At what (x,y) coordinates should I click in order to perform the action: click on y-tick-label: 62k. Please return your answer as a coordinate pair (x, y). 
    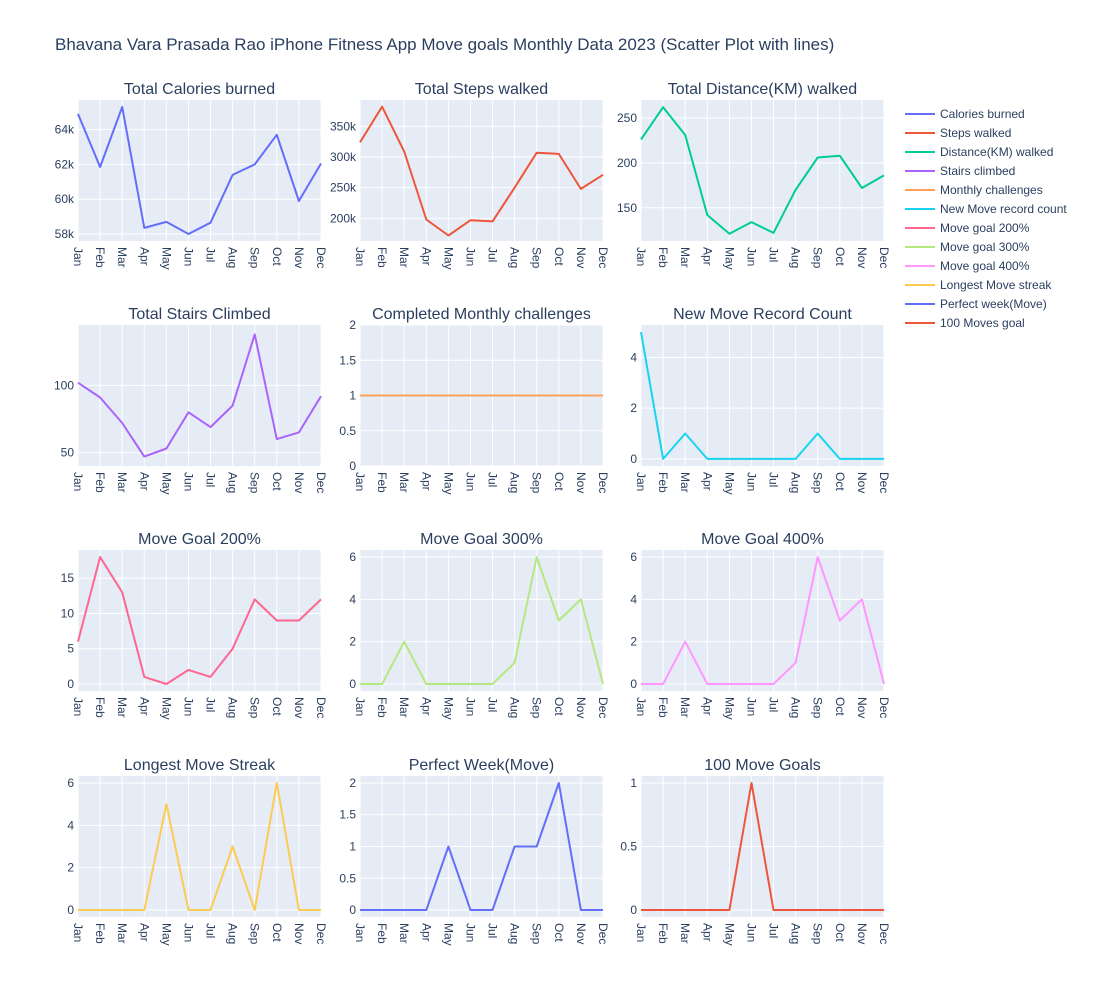
    Looking at the image, I should click on (65, 164).